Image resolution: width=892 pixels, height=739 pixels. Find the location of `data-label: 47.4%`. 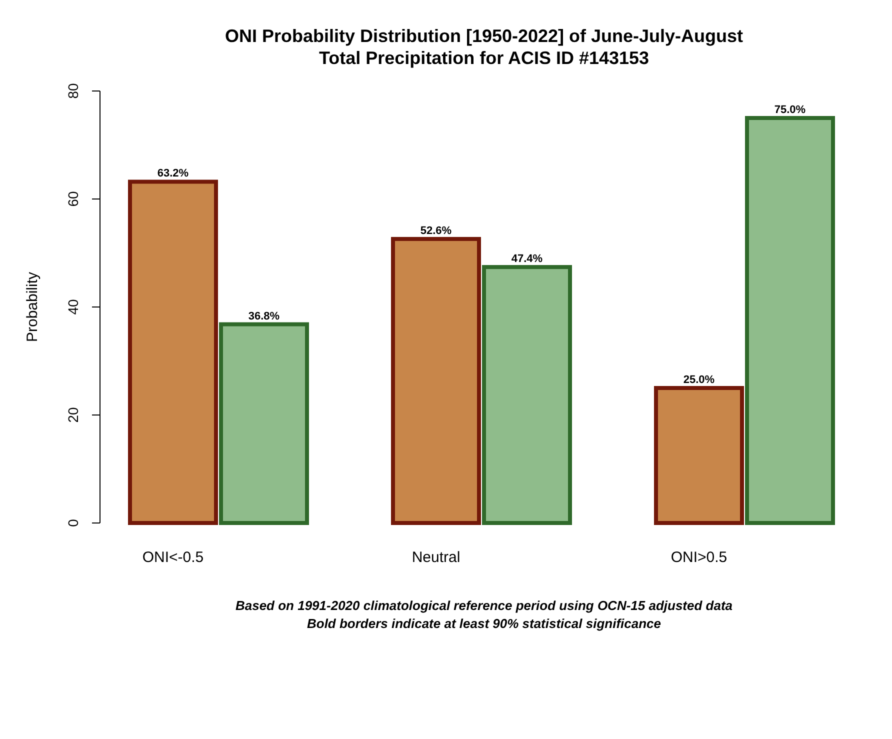

data-label: 47.4% is located at coordinates (527, 259).